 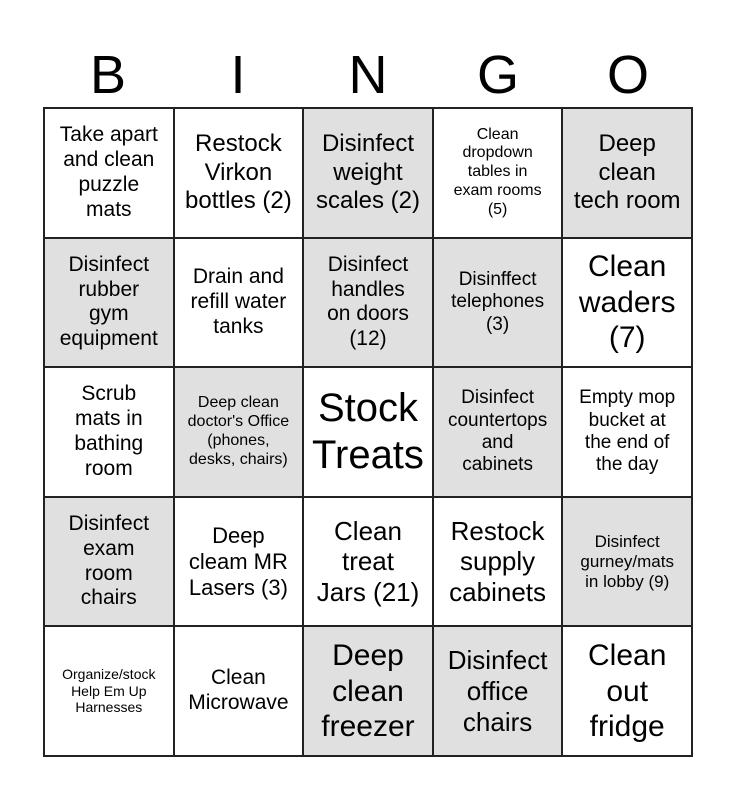 What do you see at coordinates (497, 302) in the screenshot?
I see `bingo-cell: Disinffect telephones (3)` at bounding box center [497, 302].